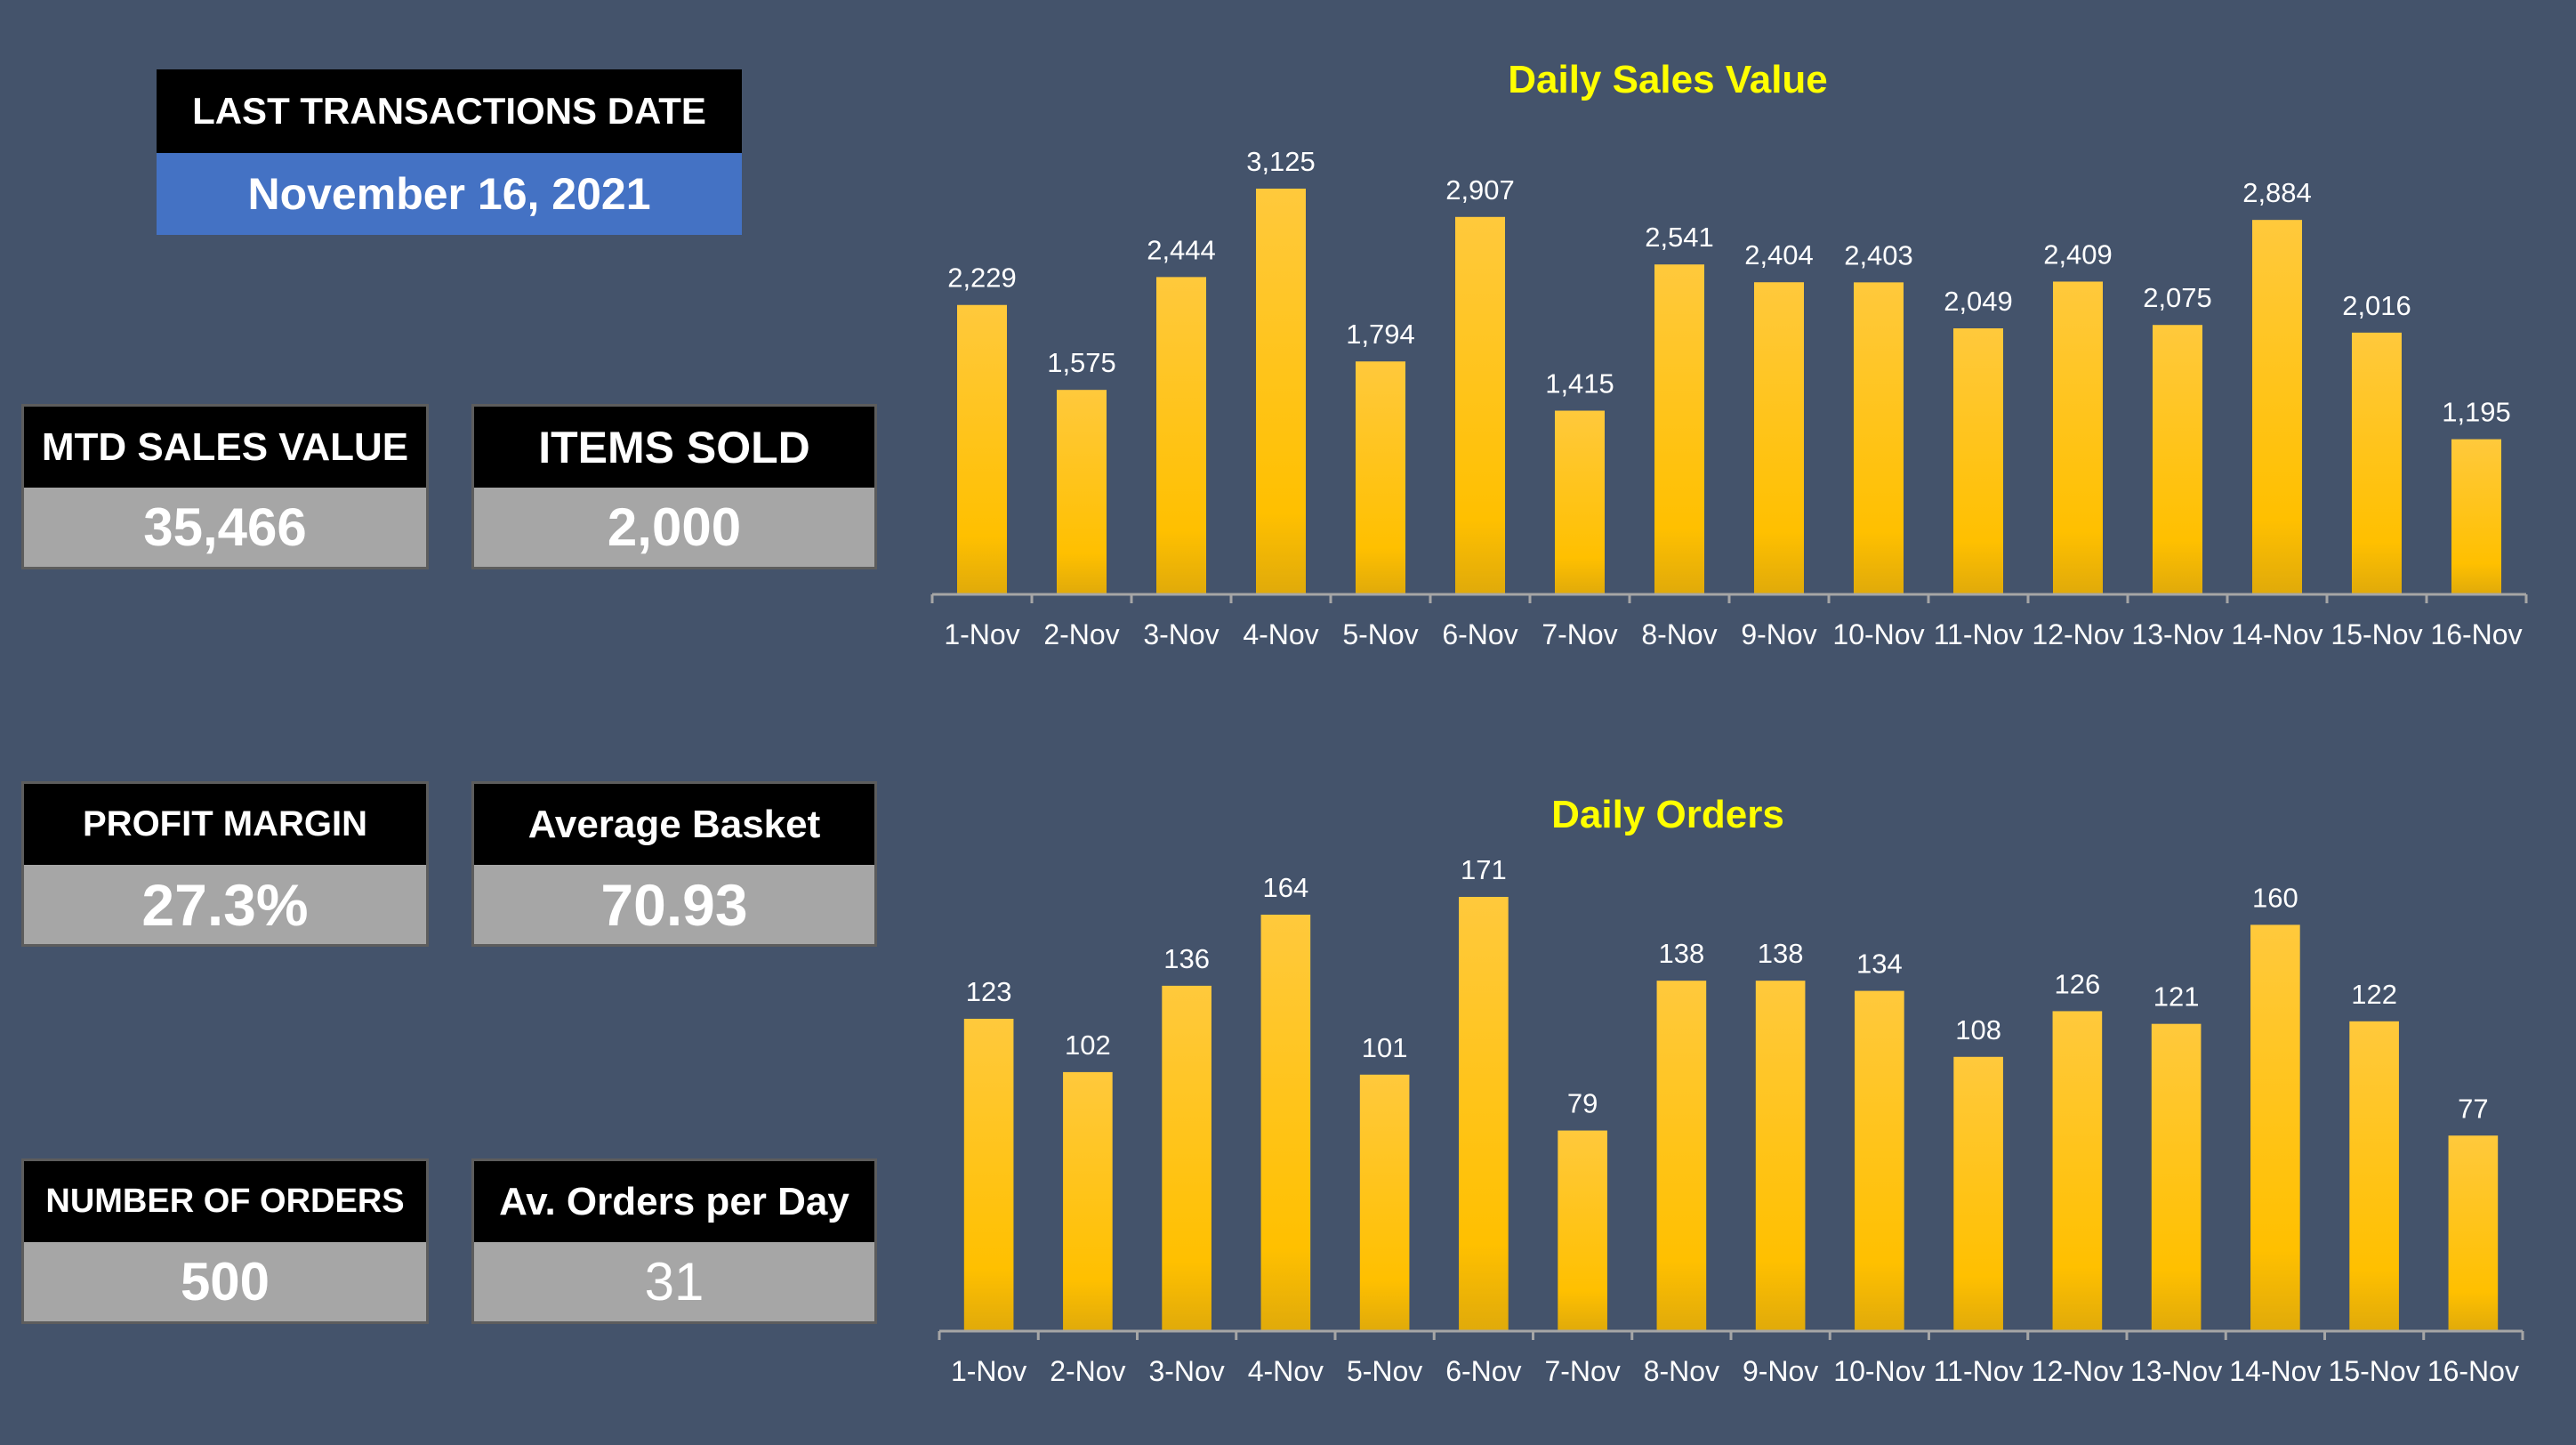 This screenshot has width=2576, height=1445. I want to click on avg-orders-per-day-value: 31, so click(674, 1283).